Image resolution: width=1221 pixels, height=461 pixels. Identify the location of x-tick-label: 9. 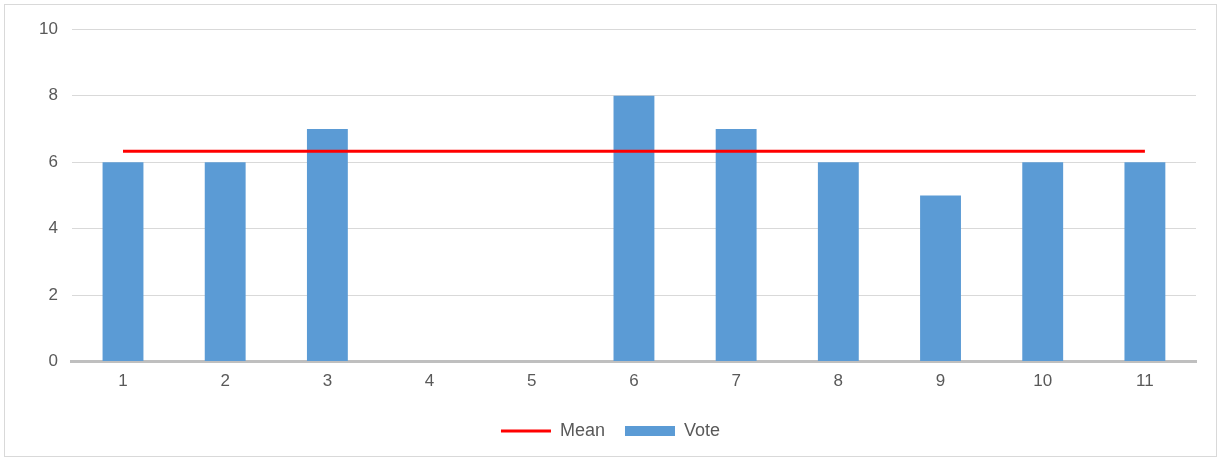
(940, 381).